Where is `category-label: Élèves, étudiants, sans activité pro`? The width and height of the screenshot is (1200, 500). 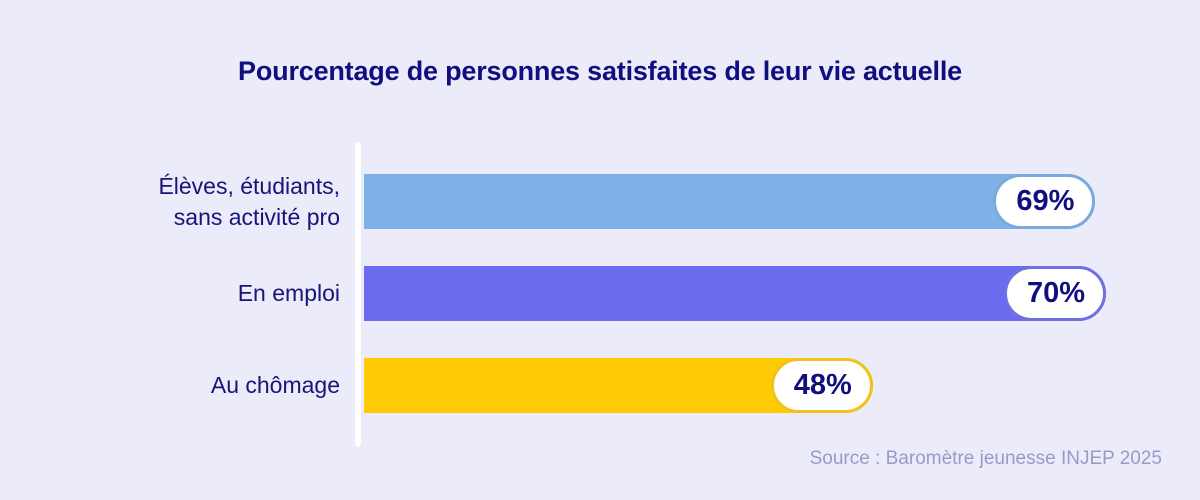
category-label: Élèves, étudiants, sans activité pro is located at coordinates (249, 202).